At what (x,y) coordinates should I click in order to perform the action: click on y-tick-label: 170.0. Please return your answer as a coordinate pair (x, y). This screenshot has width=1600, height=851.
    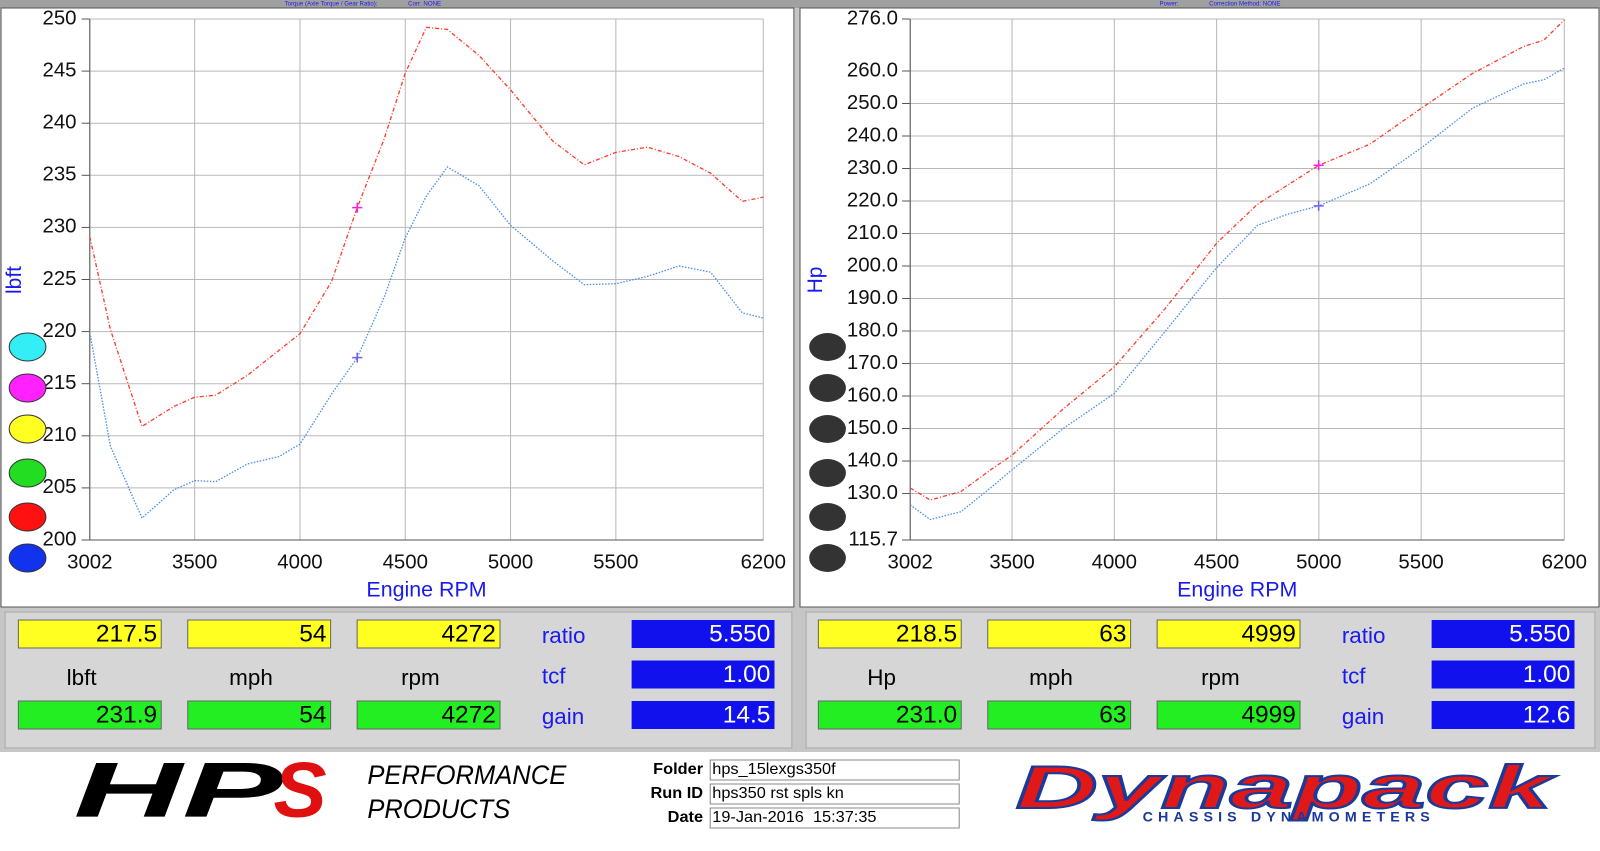
    Looking at the image, I should click on (872, 363).